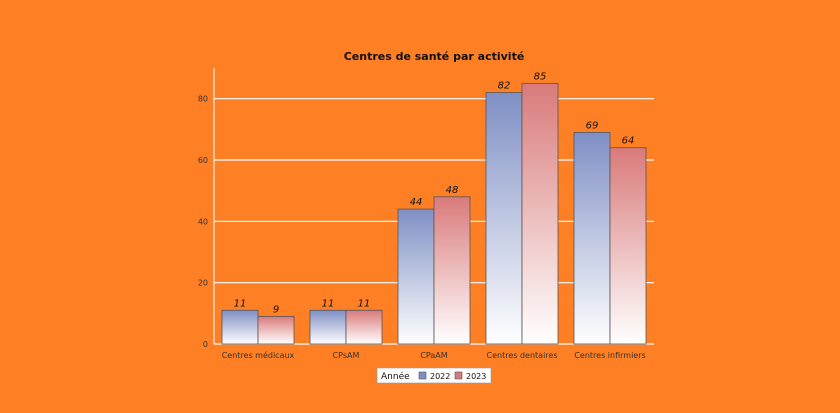 The height and width of the screenshot is (413, 840). What do you see at coordinates (203, 221) in the screenshot?
I see `y-tick-label: 40` at bounding box center [203, 221].